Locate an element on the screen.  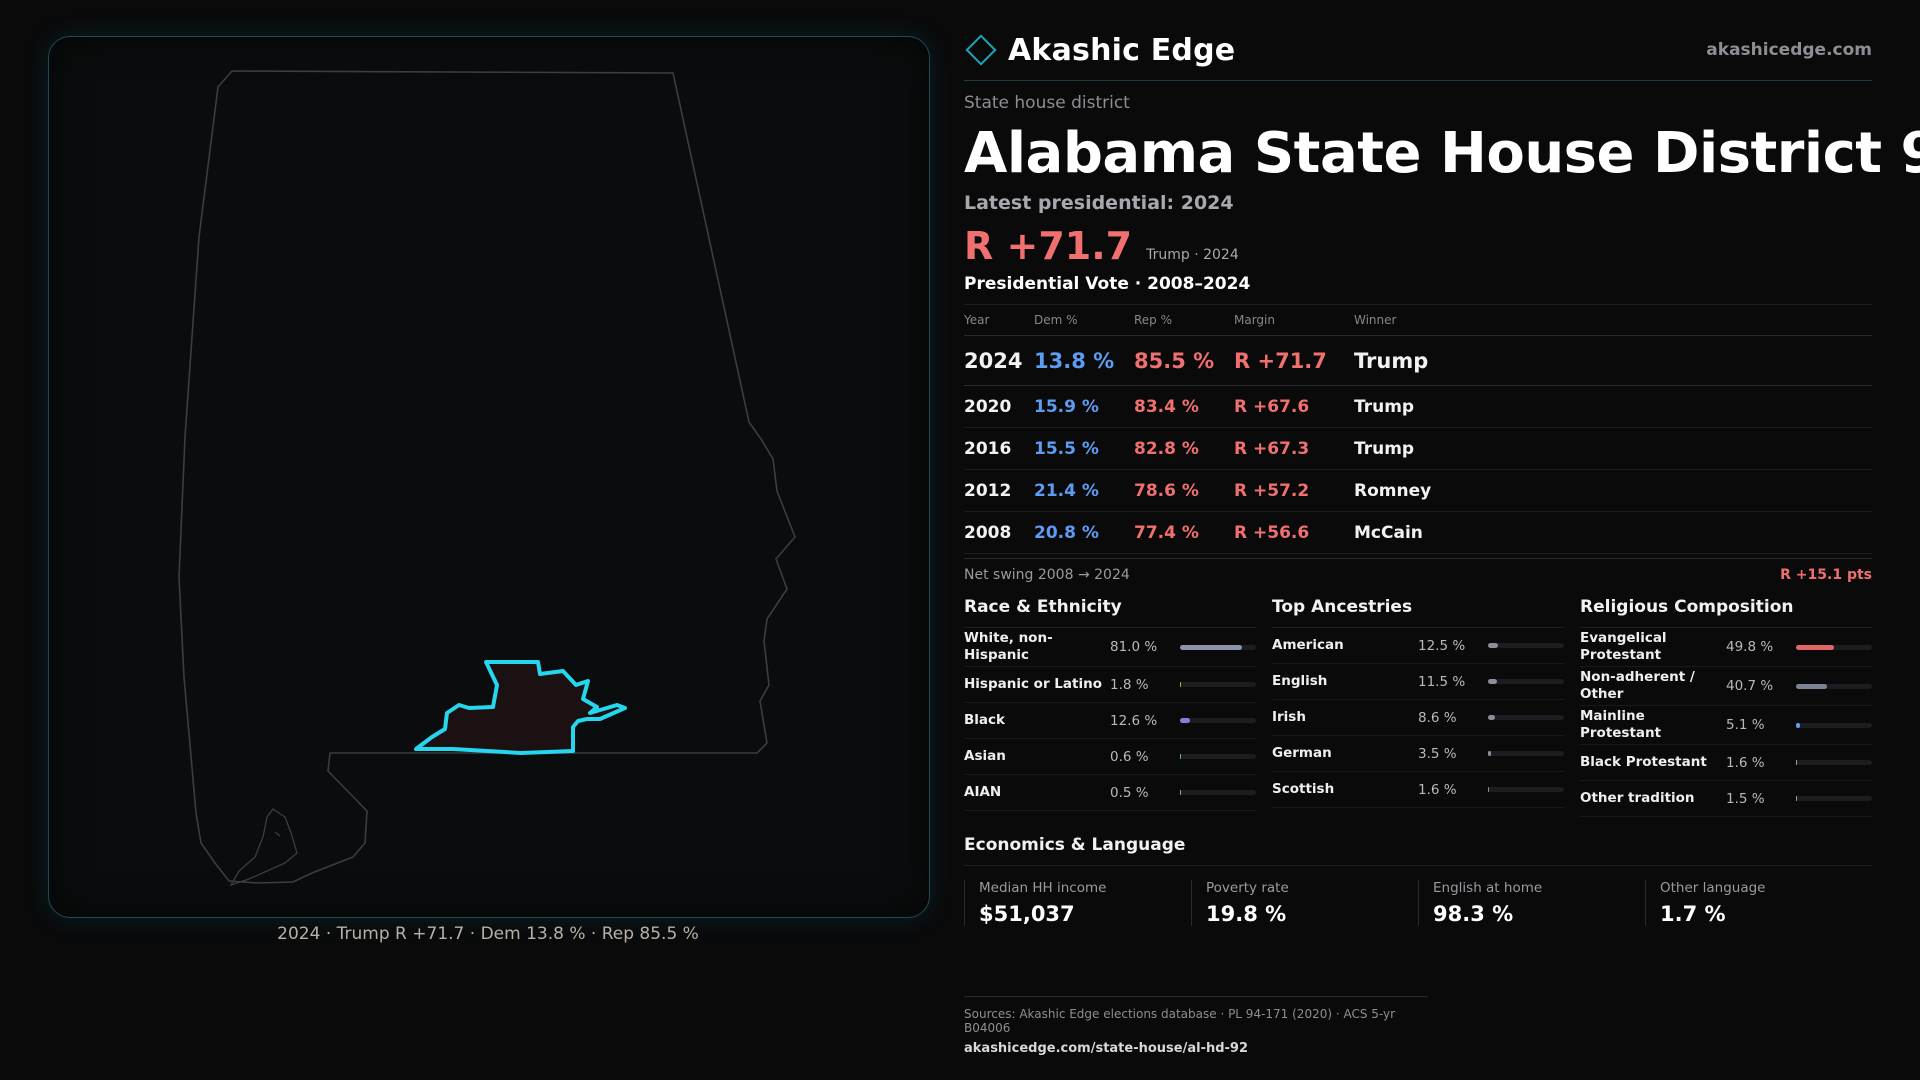
headline-margin-caption: Trump · 2024 is located at coordinates (1192, 255).